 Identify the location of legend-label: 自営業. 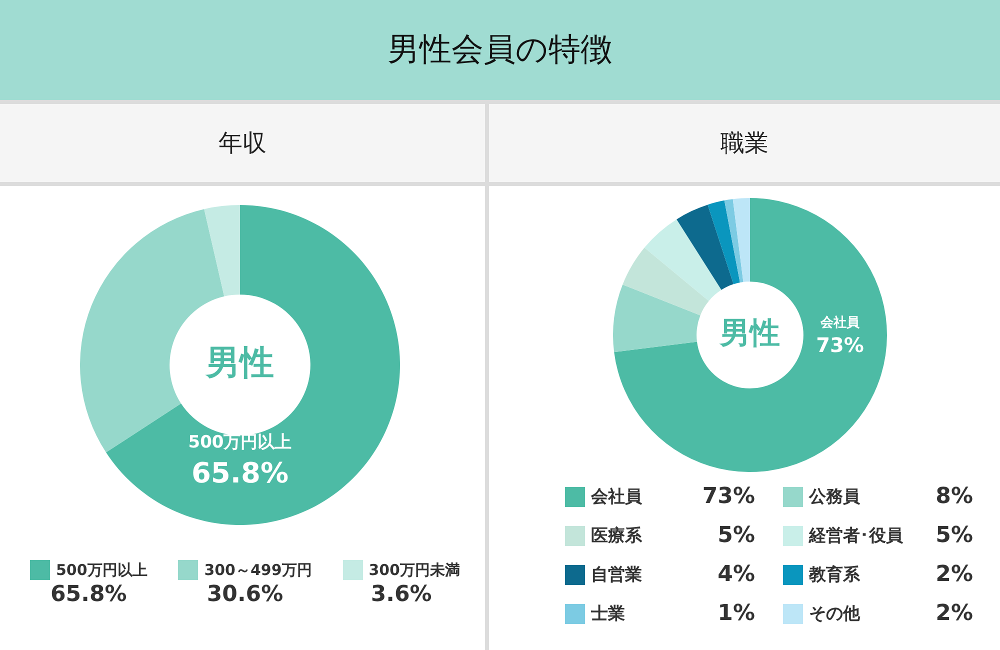
(616, 575).